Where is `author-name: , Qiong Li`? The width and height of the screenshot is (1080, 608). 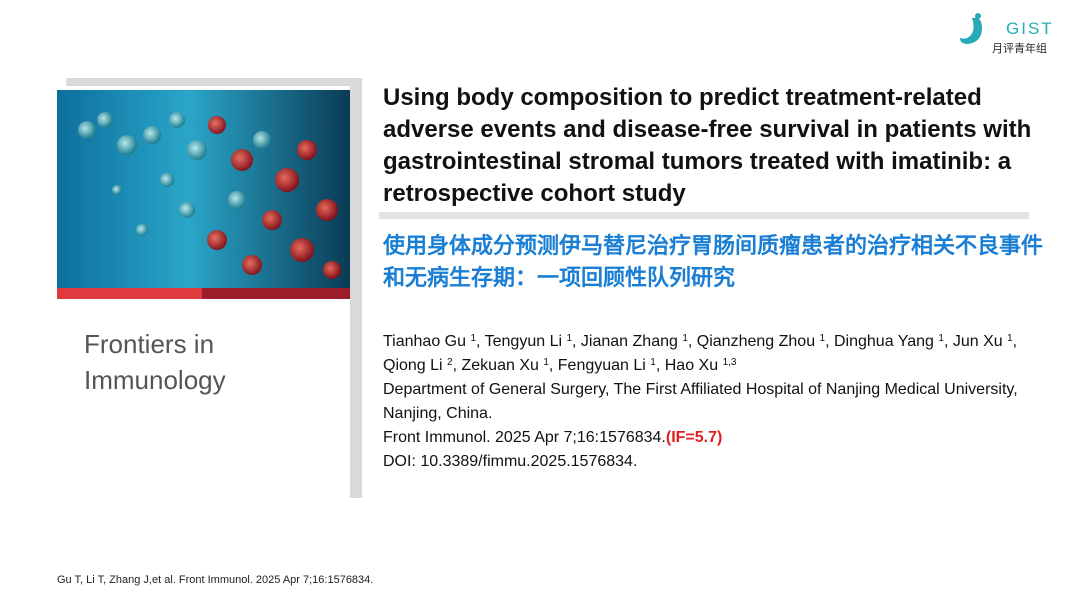
author-name: , Qiong Li is located at coordinates (700, 353).